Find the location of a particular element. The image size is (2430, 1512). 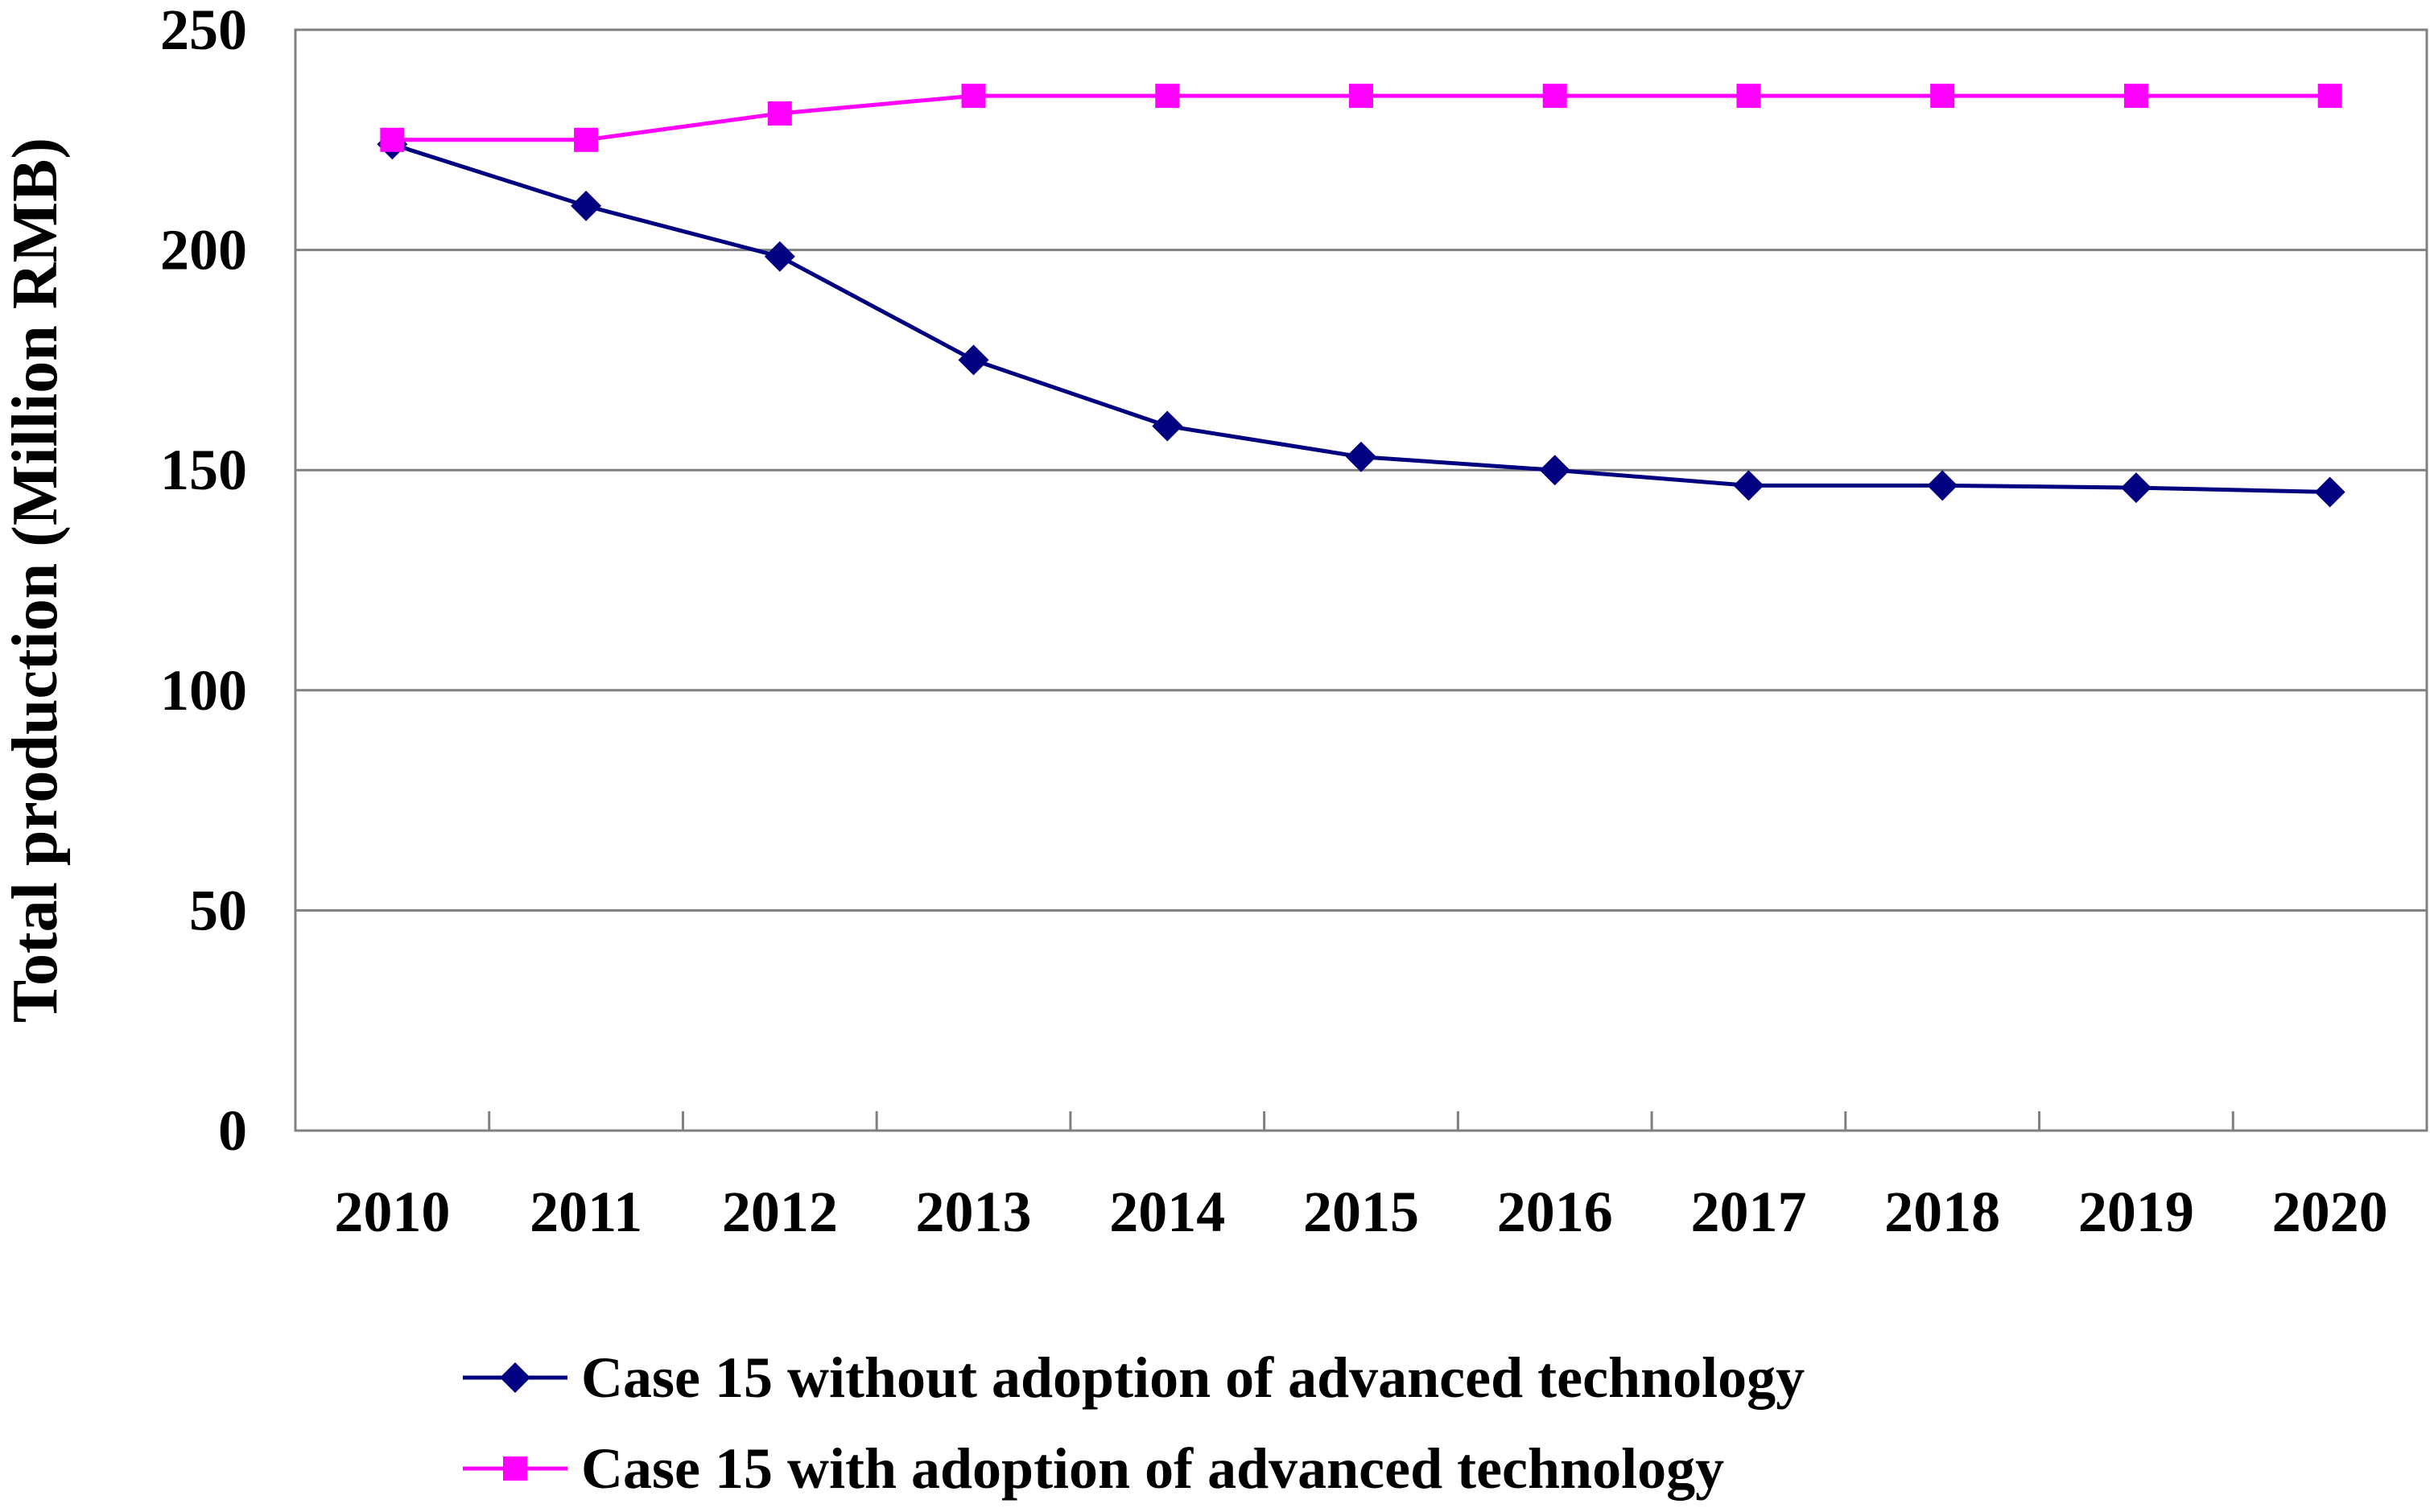

y-tick-label-250: 250 is located at coordinates (204, 31).